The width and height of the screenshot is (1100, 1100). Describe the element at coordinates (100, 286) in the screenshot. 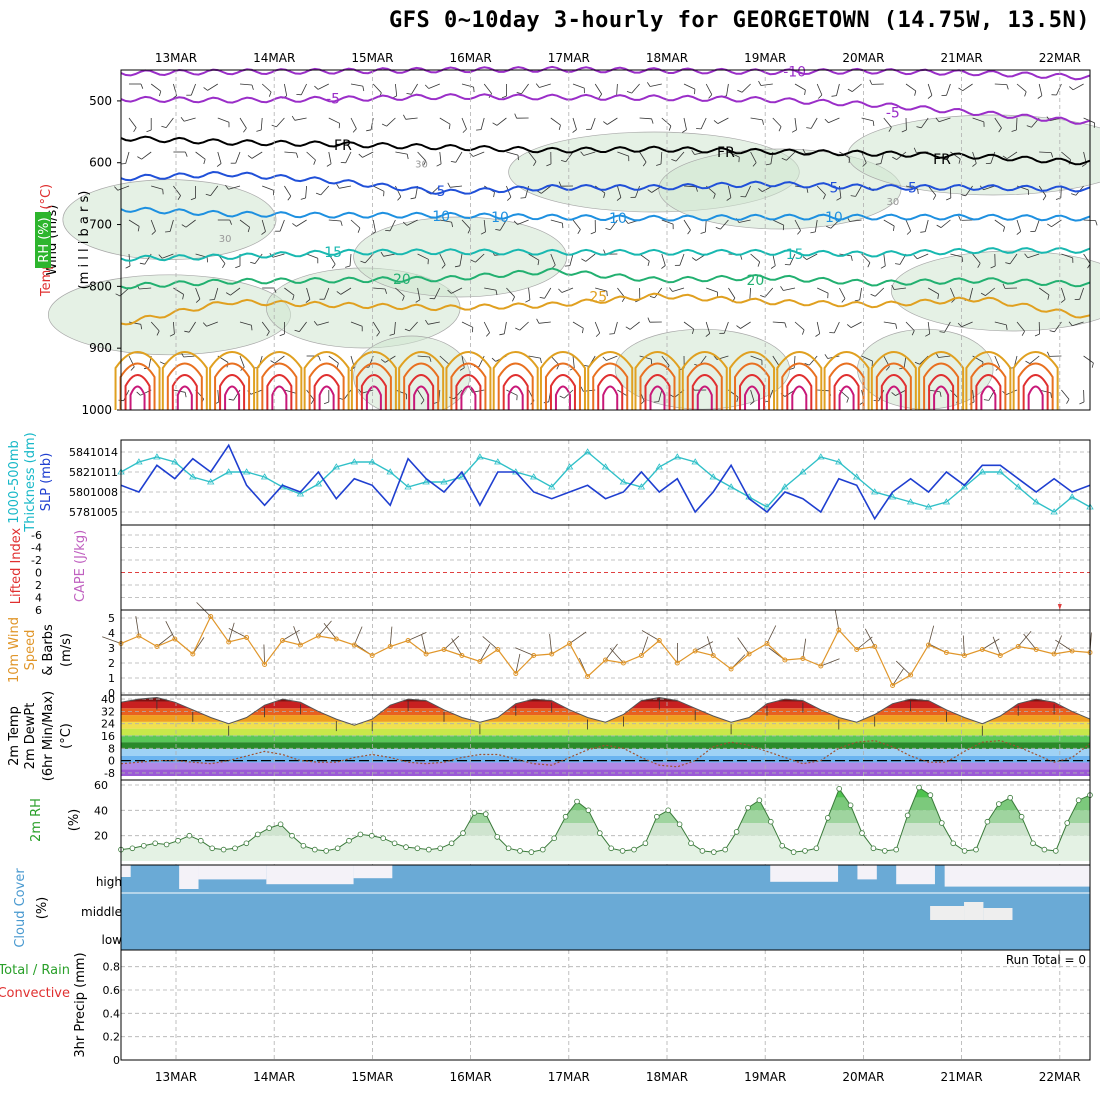

I see `pressure-tick: 800` at that location.